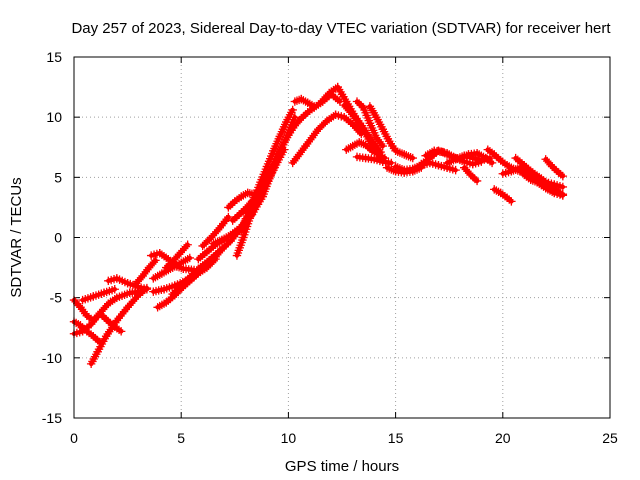 This screenshot has width=640, height=480. Describe the element at coordinates (52, 358) in the screenshot. I see `y-tick-label: -10` at that location.